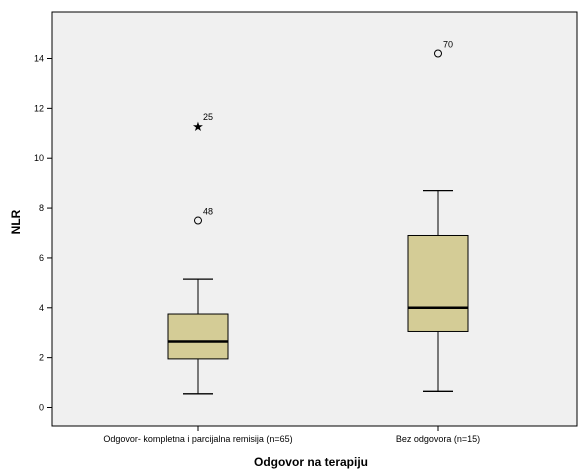  What do you see at coordinates (41, 358) in the screenshot?
I see `y-tick-label: 2` at bounding box center [41, 358].